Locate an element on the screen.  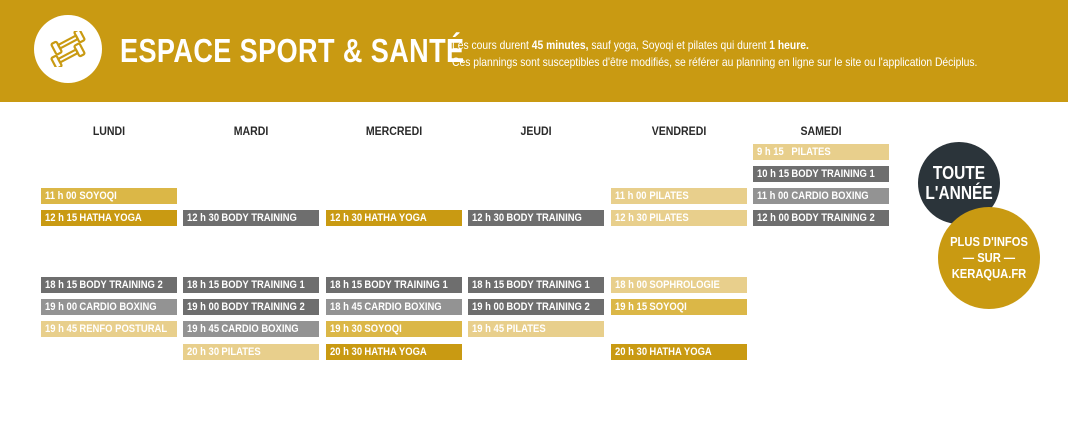
day-header-vendredi: VENDREDI is located at coordinates (679, 131).